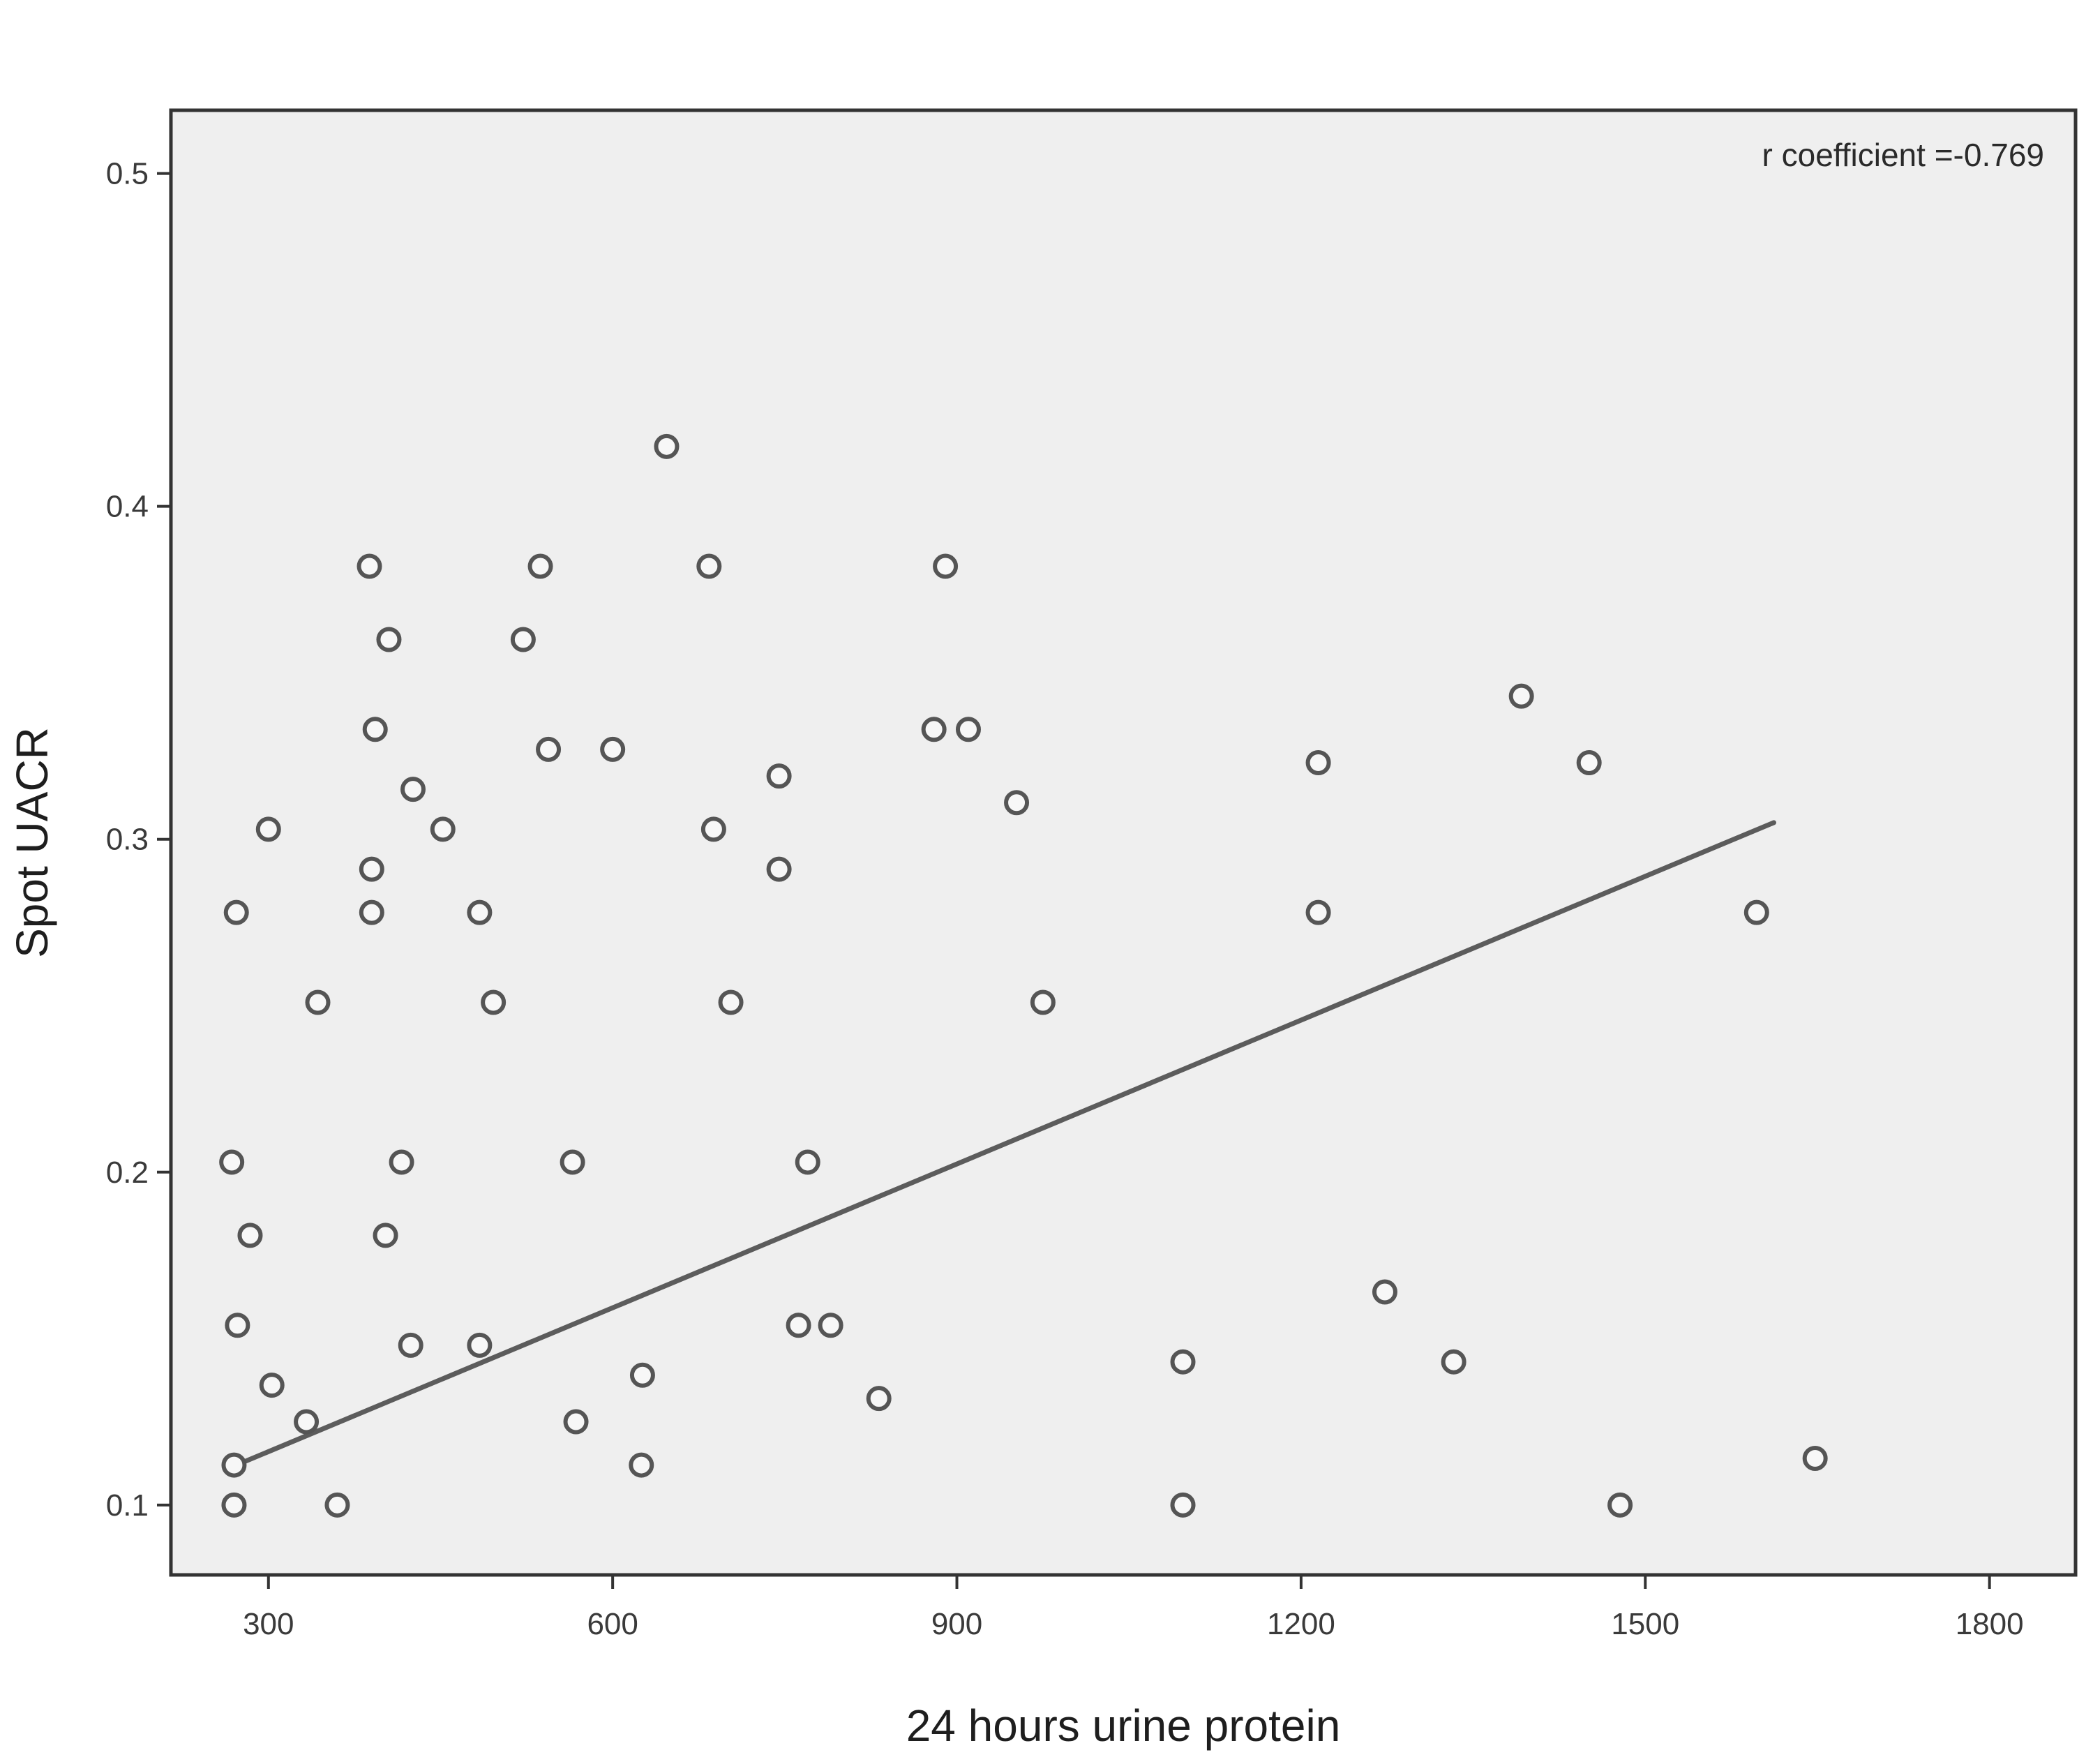 The width and height of the screenshot is (2093, 1764). I want to click on x-tick-label: 1500, so click(1645, 1624).